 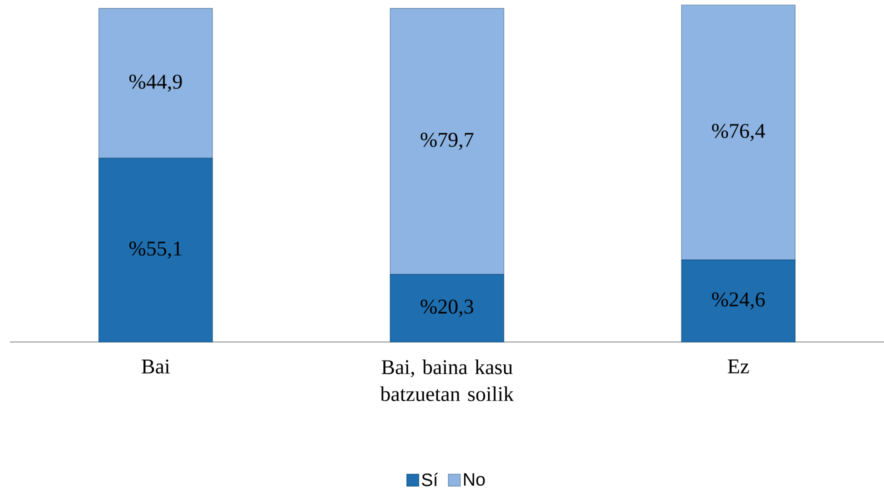 What do you see at coordinates (474, 479) in the screenshot?
I see `legend-label: No` at bounding box center [474, 479].